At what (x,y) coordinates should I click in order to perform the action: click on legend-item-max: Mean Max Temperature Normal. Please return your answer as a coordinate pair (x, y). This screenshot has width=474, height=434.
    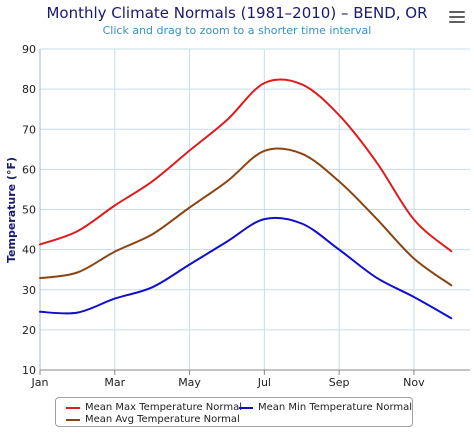
    Looking at the image, I should click on (154, 407).